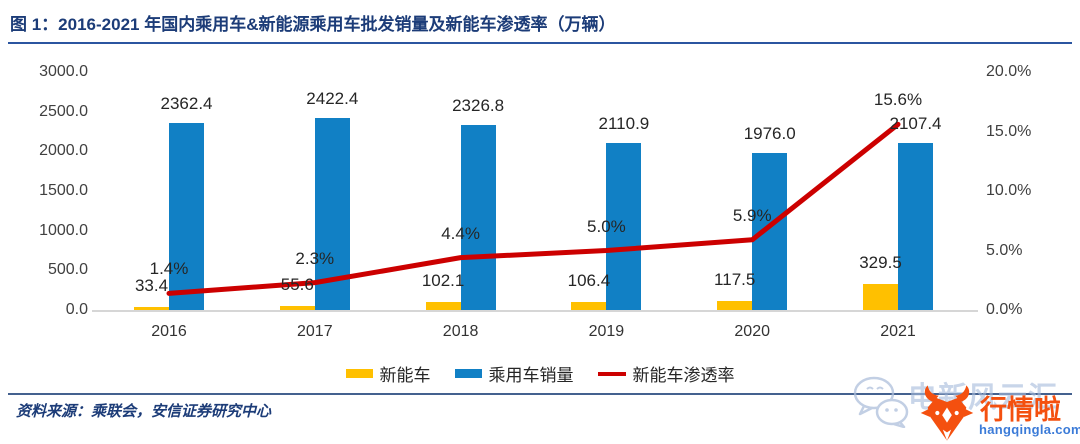  I want to click on legend-item: 新能车渗透率, so click(666, 373).